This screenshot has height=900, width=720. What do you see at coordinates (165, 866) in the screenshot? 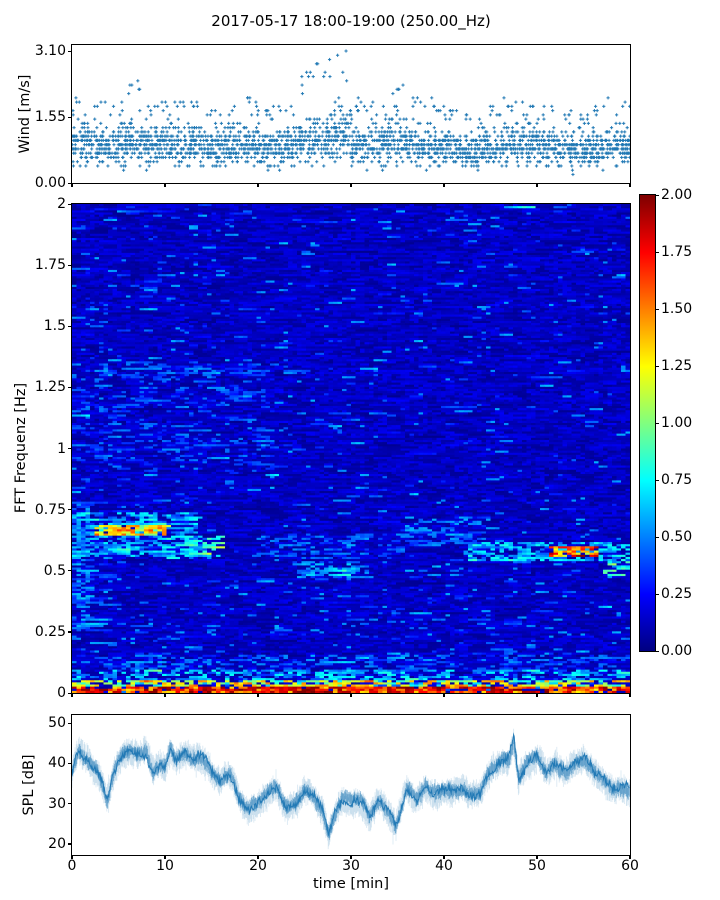
I see `time-xtick-label: 10` at bounding box center [165, 866].